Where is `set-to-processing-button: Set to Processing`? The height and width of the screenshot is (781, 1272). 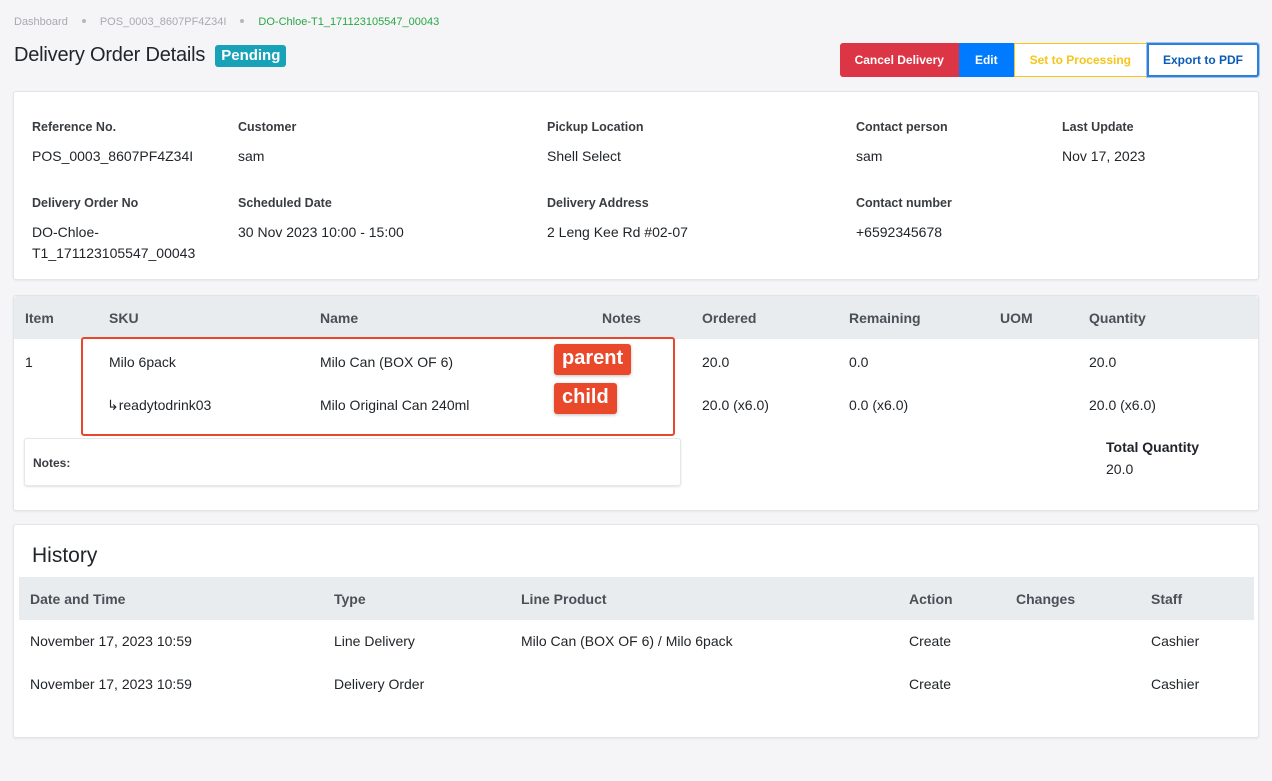 set-to-processing-button: Set to Processing is located at coordinates (1080, 60).